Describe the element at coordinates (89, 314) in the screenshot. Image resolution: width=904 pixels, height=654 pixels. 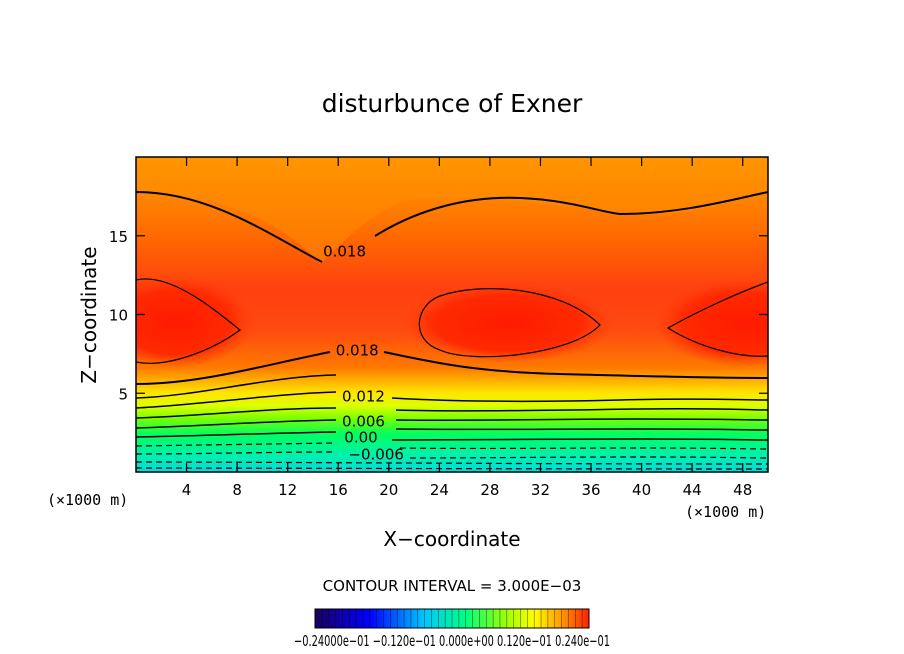
I see `y-axis-title: Z−coordinate` at that location.